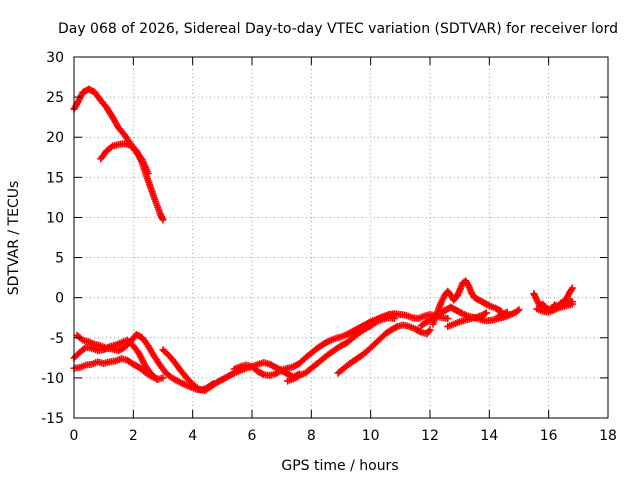 This screenshot has width=640, height=484. I want to click on x-tick-label: 16, so click(549, 436).